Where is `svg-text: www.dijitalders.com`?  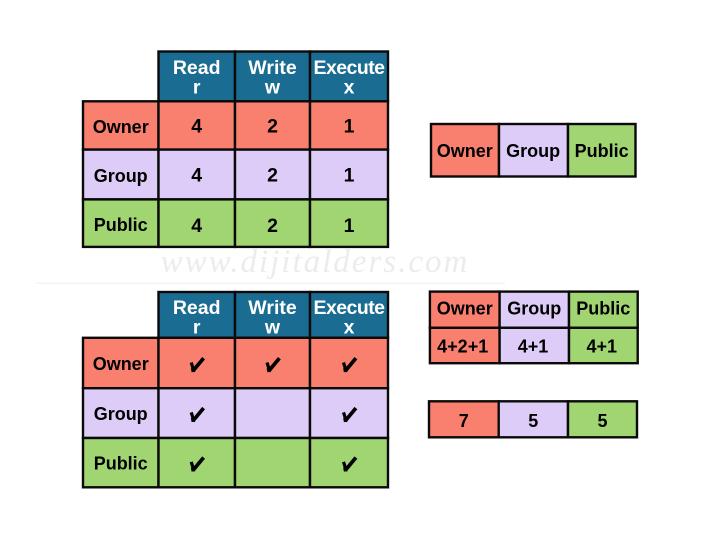
svg-text: www.dijitalders.com is located at coordinates (315, 262).